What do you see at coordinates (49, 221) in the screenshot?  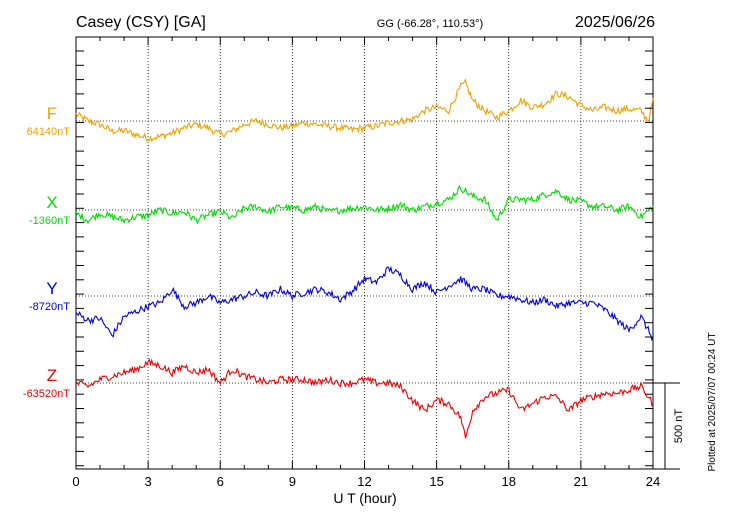 I see `baseline-value-x: -1360nT` at bounding box center [49, 221].